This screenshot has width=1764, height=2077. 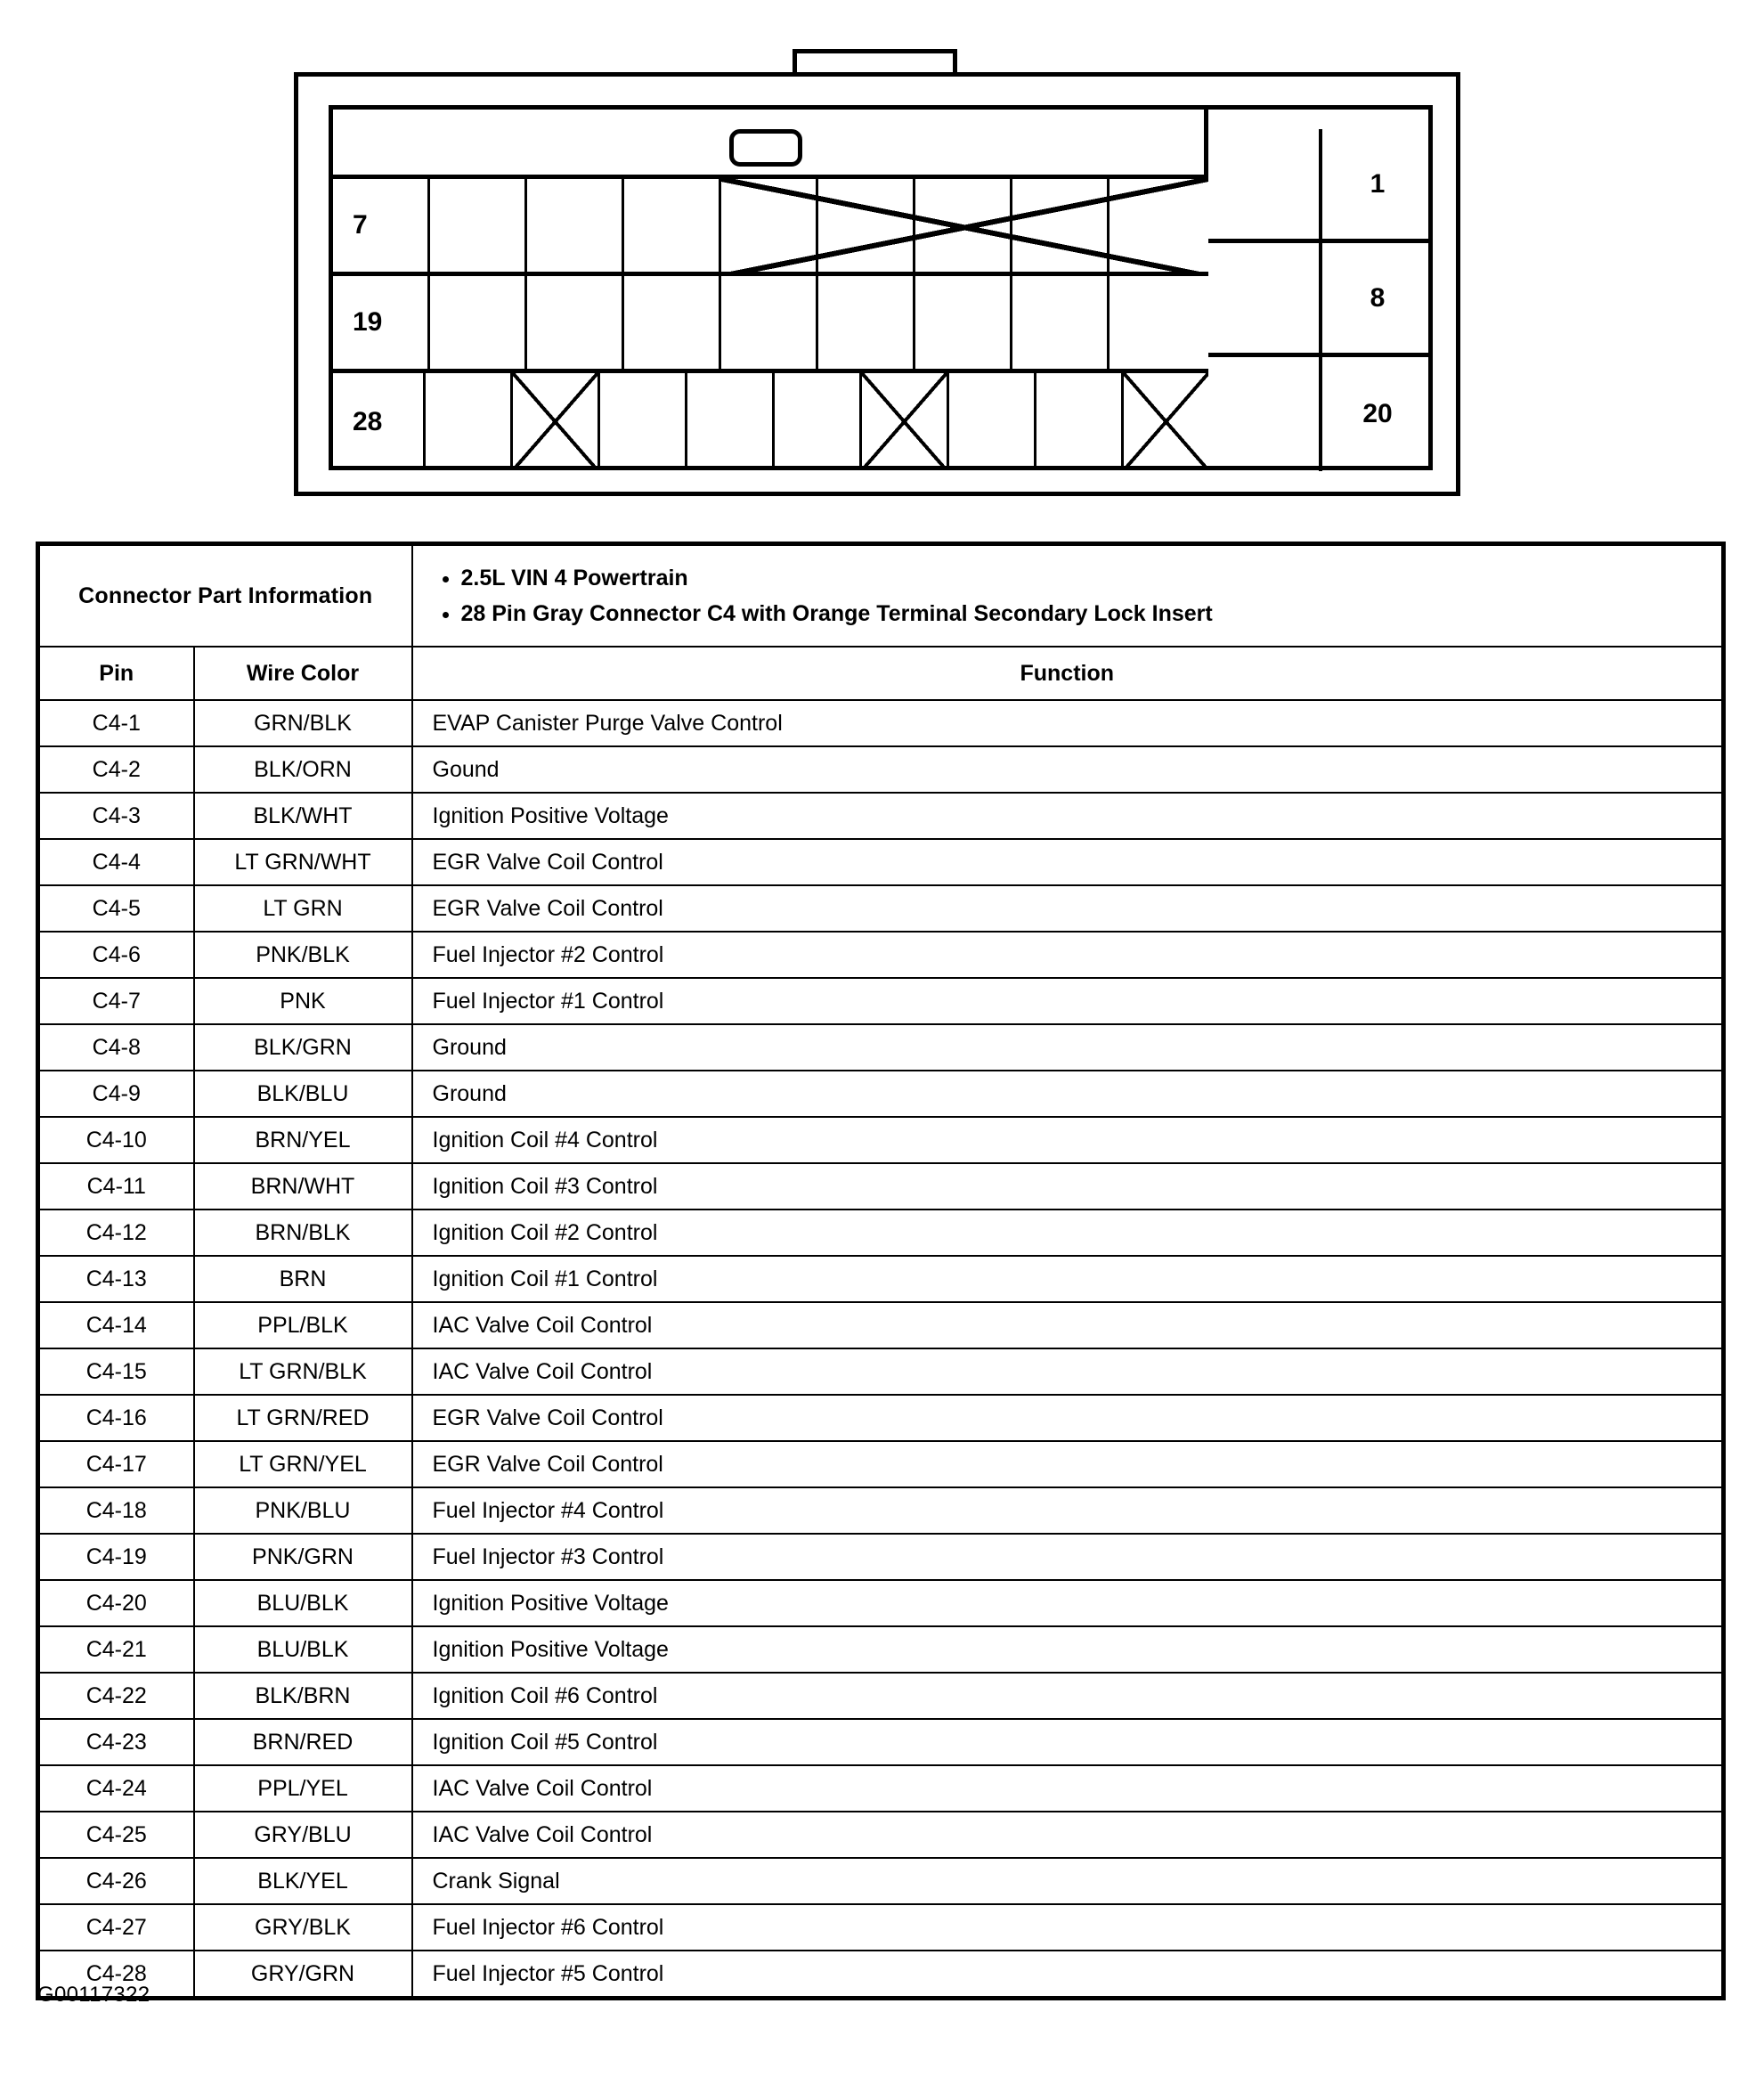 I want to click on connector-part-information-label: Connector Part Information, so click(x=224, y=595).